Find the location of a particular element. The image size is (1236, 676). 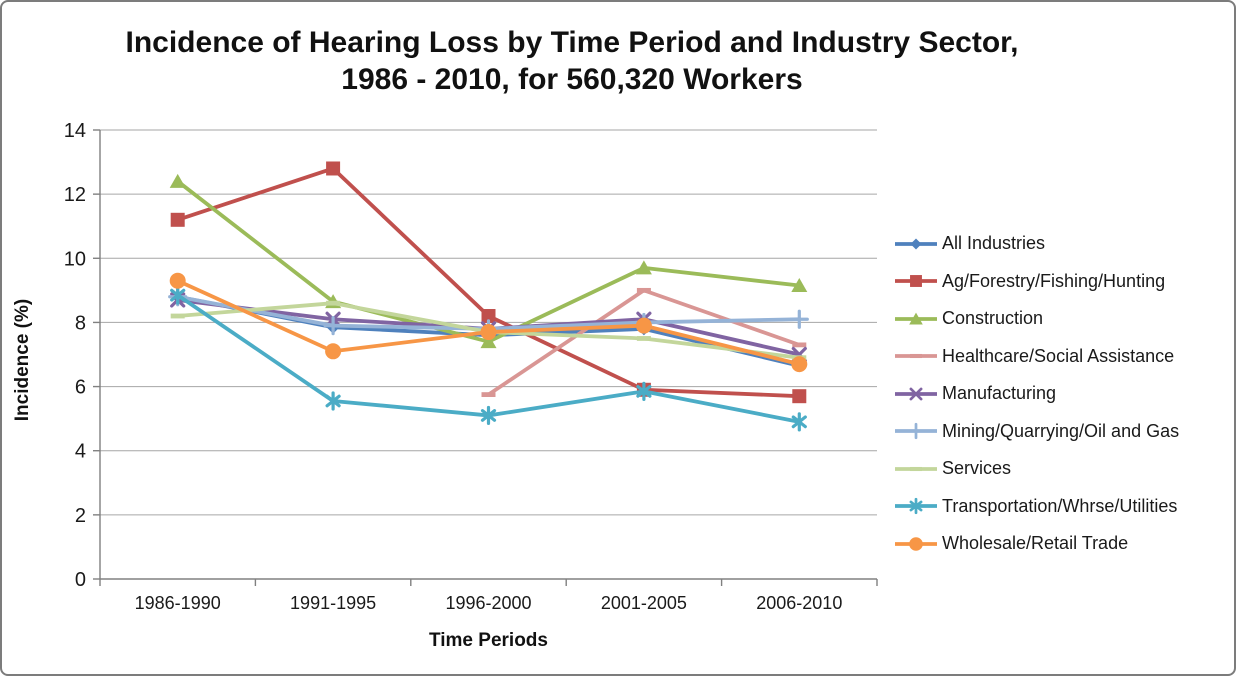

legend-marker-manufacturing is located at coordinates (916, 394).